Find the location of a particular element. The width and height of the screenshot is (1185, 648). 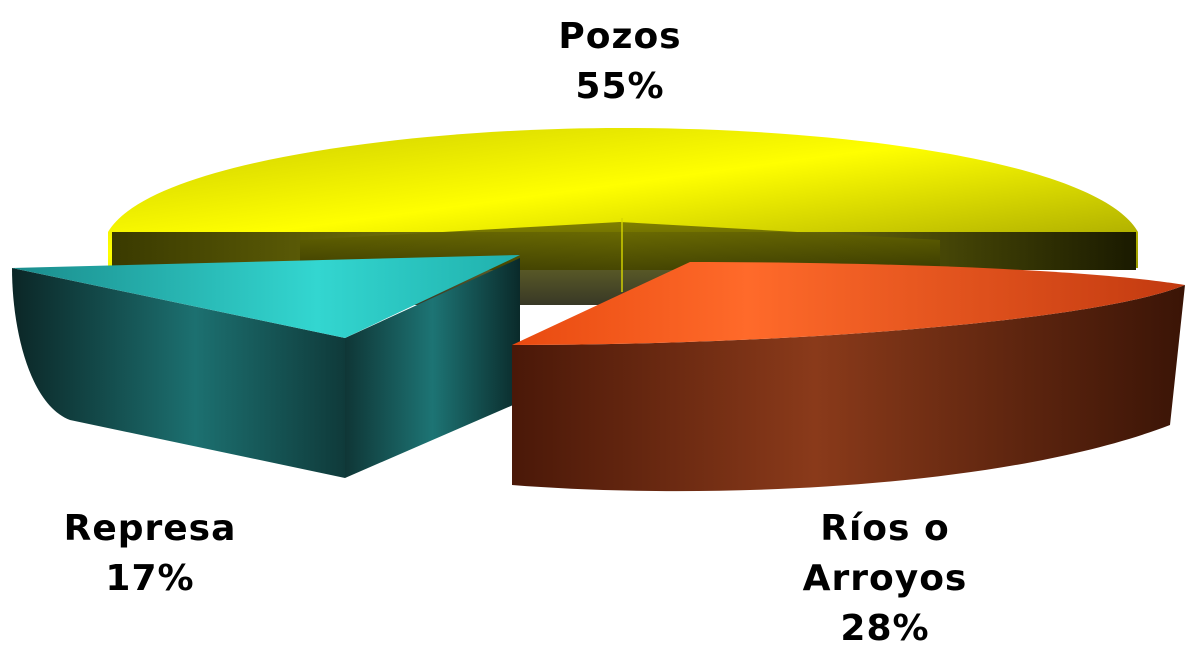

label-pozos: Pozos 55% is located at coordinates (620, 62).